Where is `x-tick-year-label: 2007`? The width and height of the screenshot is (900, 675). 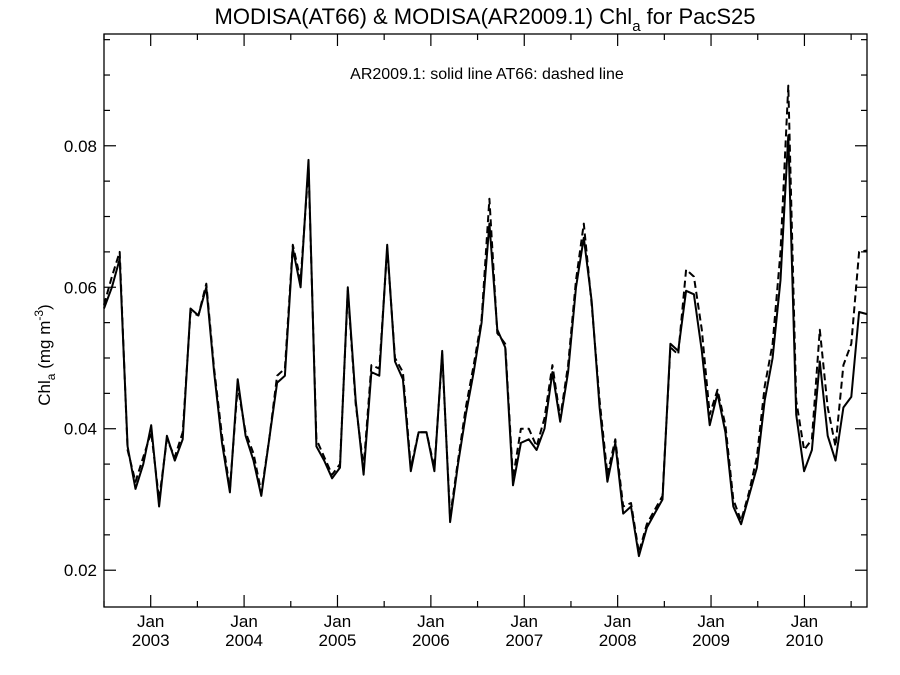 x-tick-year-label: 2007 is located at coordinates (524, 640).